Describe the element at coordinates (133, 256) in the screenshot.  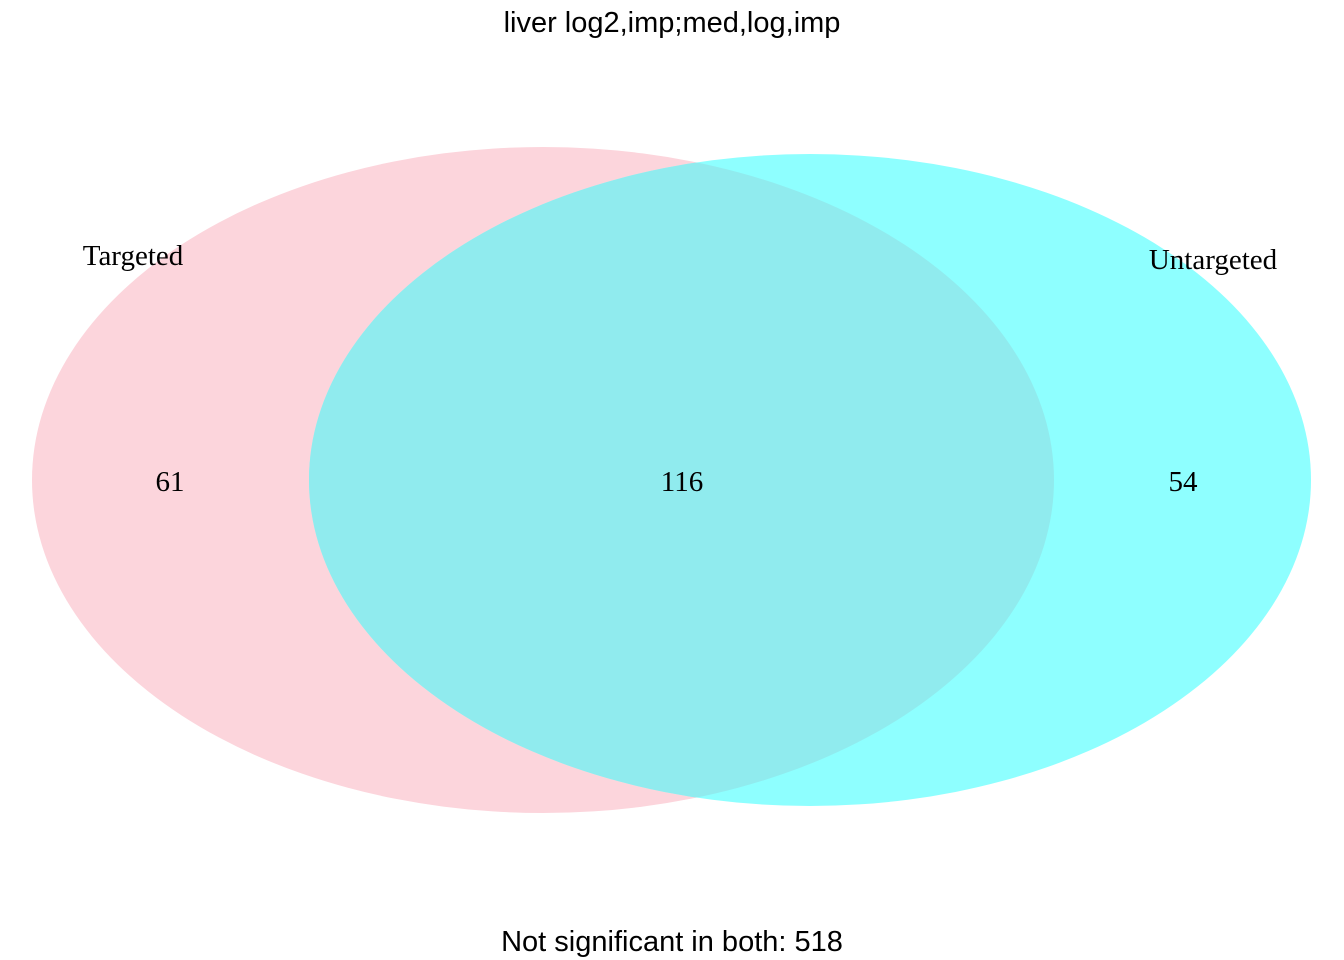
I see `targeted-set-label: Targeted` at that location.